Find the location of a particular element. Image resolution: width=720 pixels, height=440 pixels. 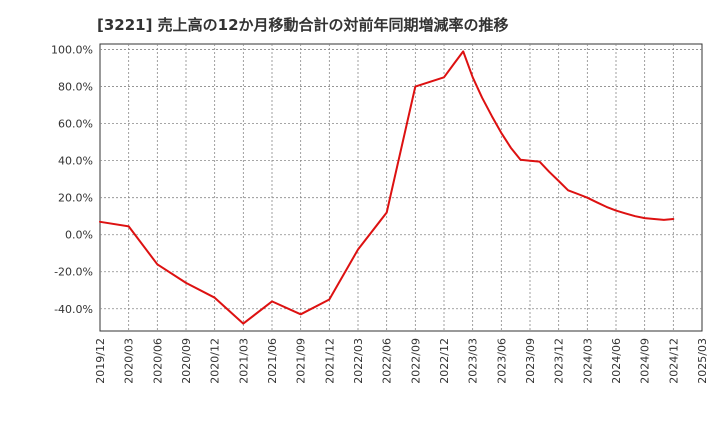

x-tick-label: 2020/06 is located at coordinates (157, 361).